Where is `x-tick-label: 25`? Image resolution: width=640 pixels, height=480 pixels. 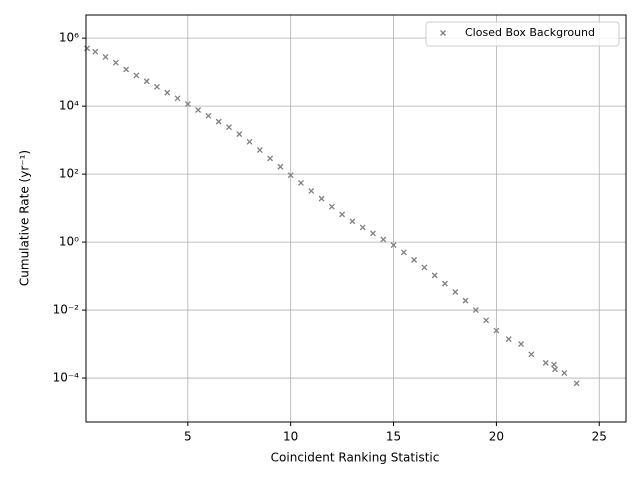 x-tick-label: 25 is located at coordinates (599, 437).